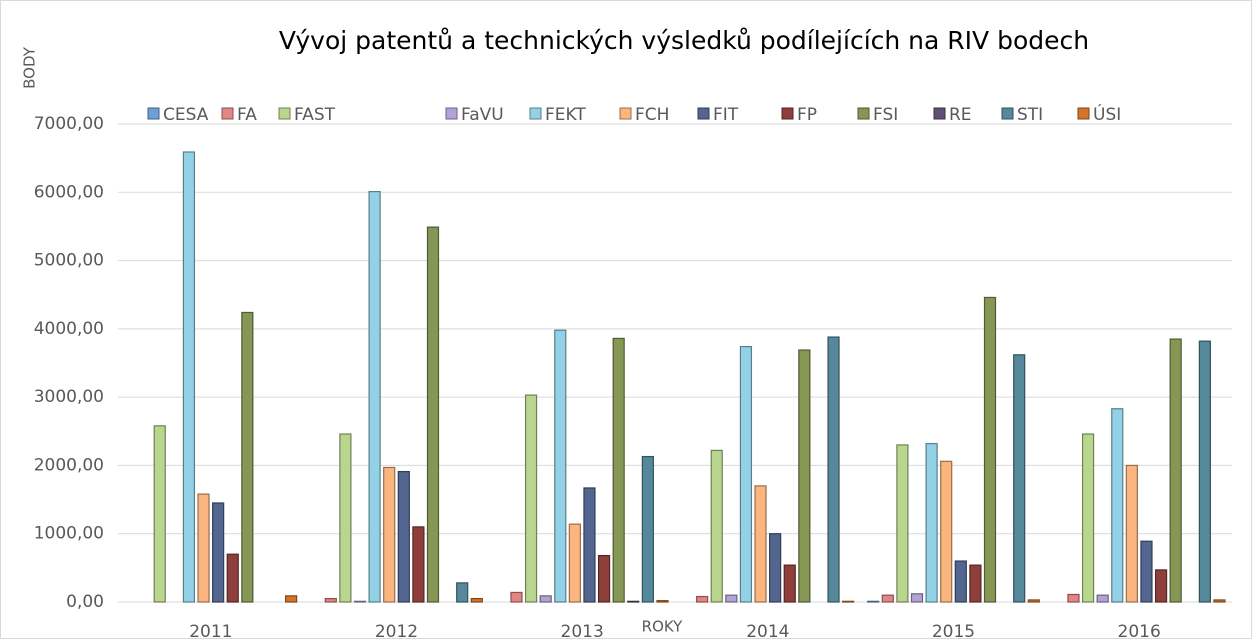 The image size is (1252, 639). What do you see at coordinates (582, 630) in the screenshot?
I see `x-tick-label: 2013` at bounding box center [582, 630].